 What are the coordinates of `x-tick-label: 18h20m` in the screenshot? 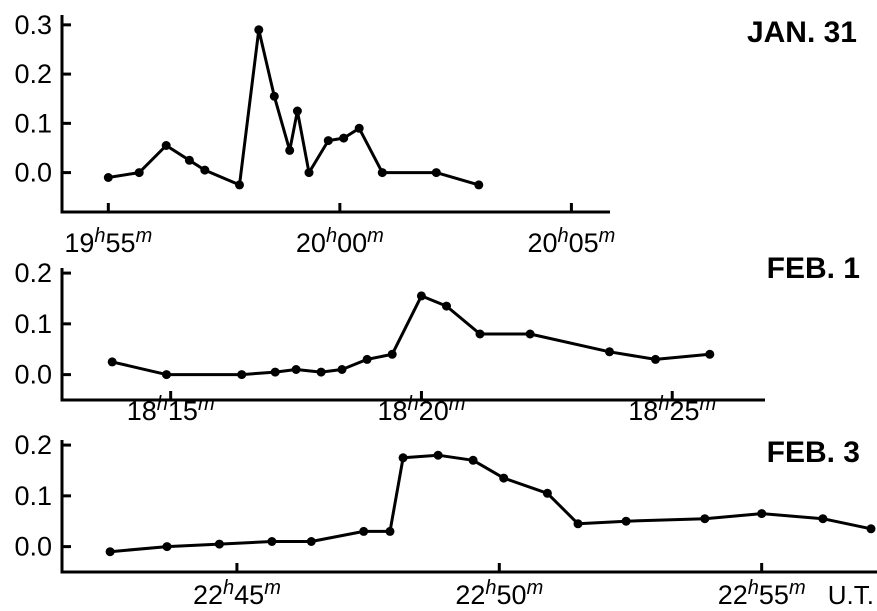 It's located at (422, 409).